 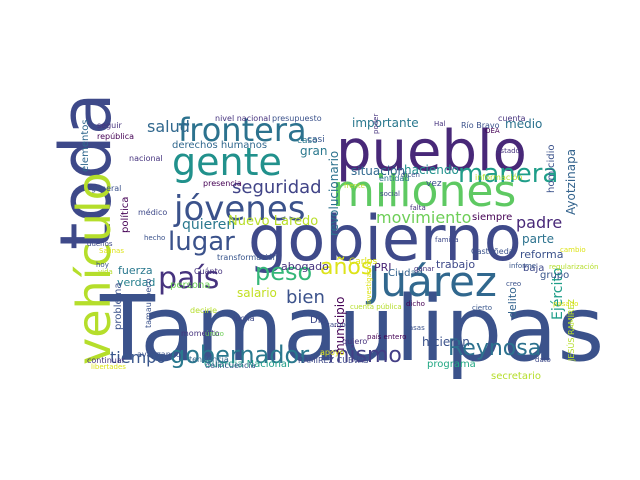 I want to click on word-jesus-ramirez: JESÚS RAMÍREZ, so click(x=570, y=330).